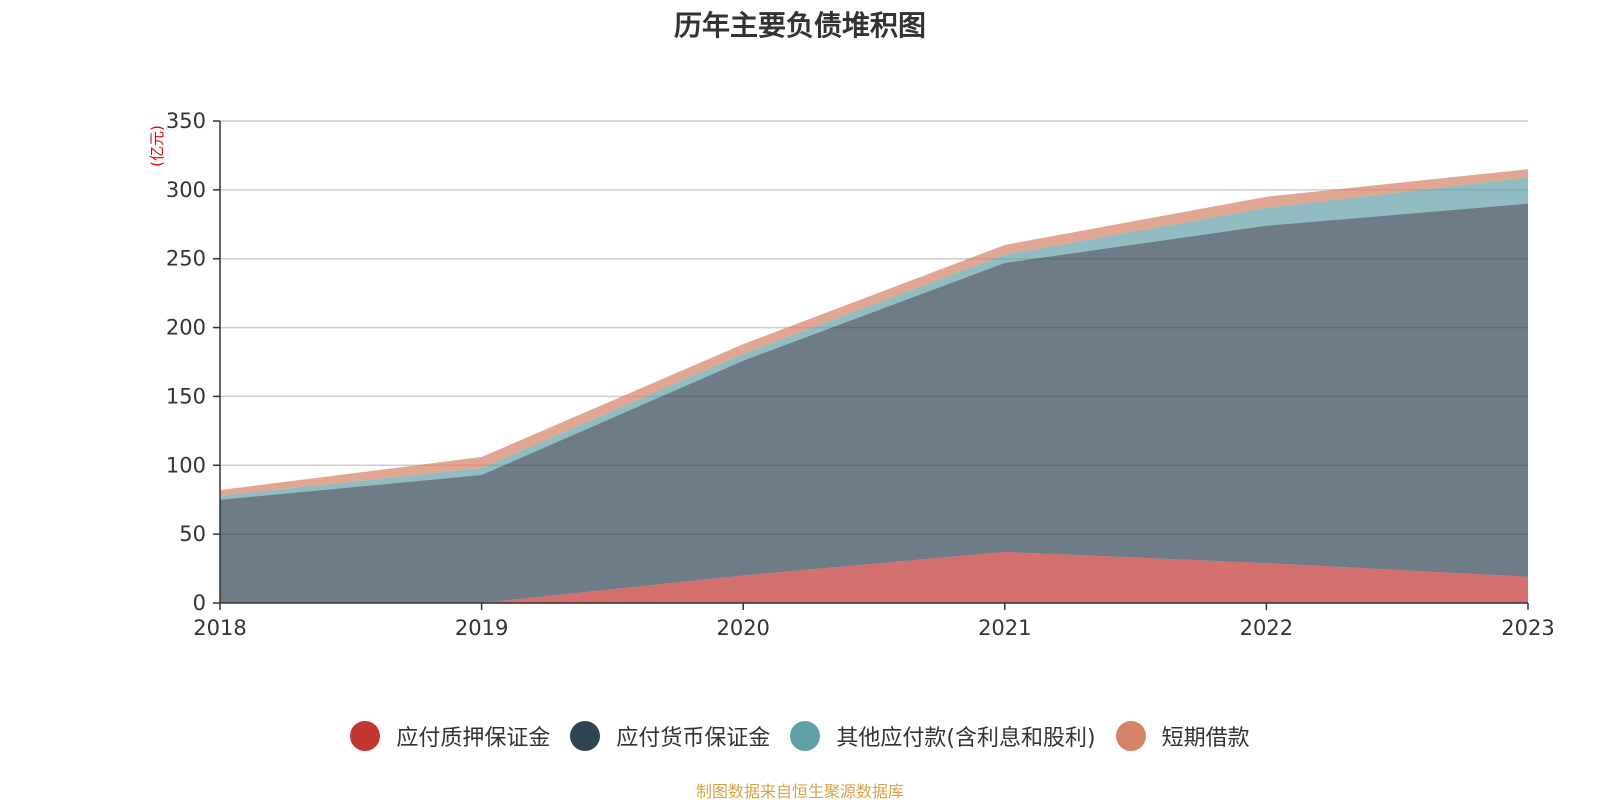 The image size is (1600, 800). I want to click on y-tick-label: 300, so click(186, 190).